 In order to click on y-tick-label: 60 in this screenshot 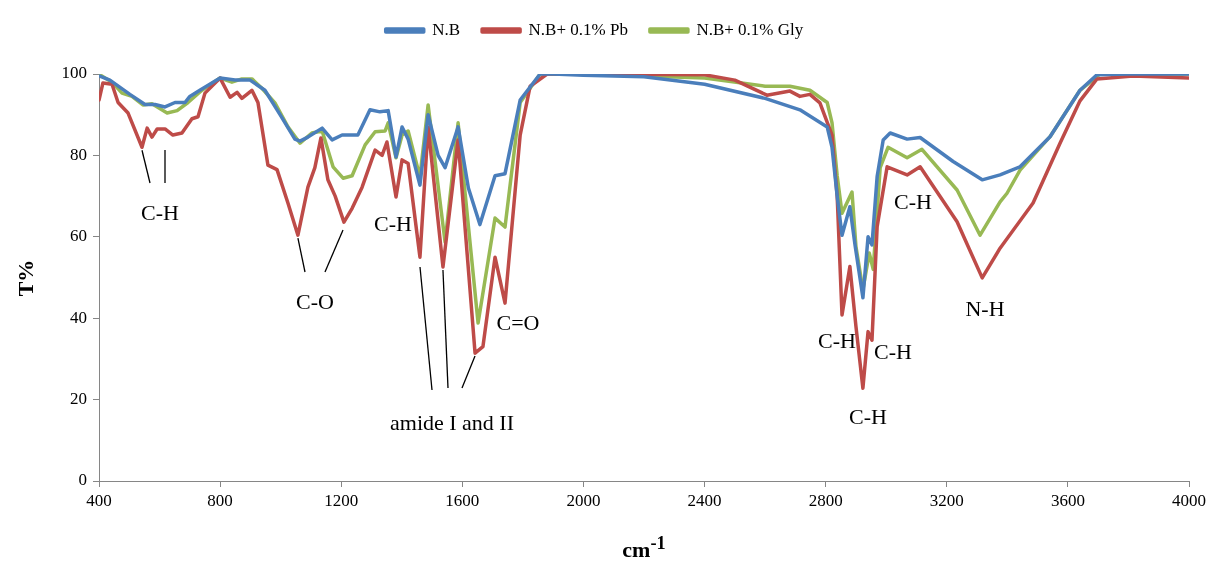, I will do `click(78, 236)`.